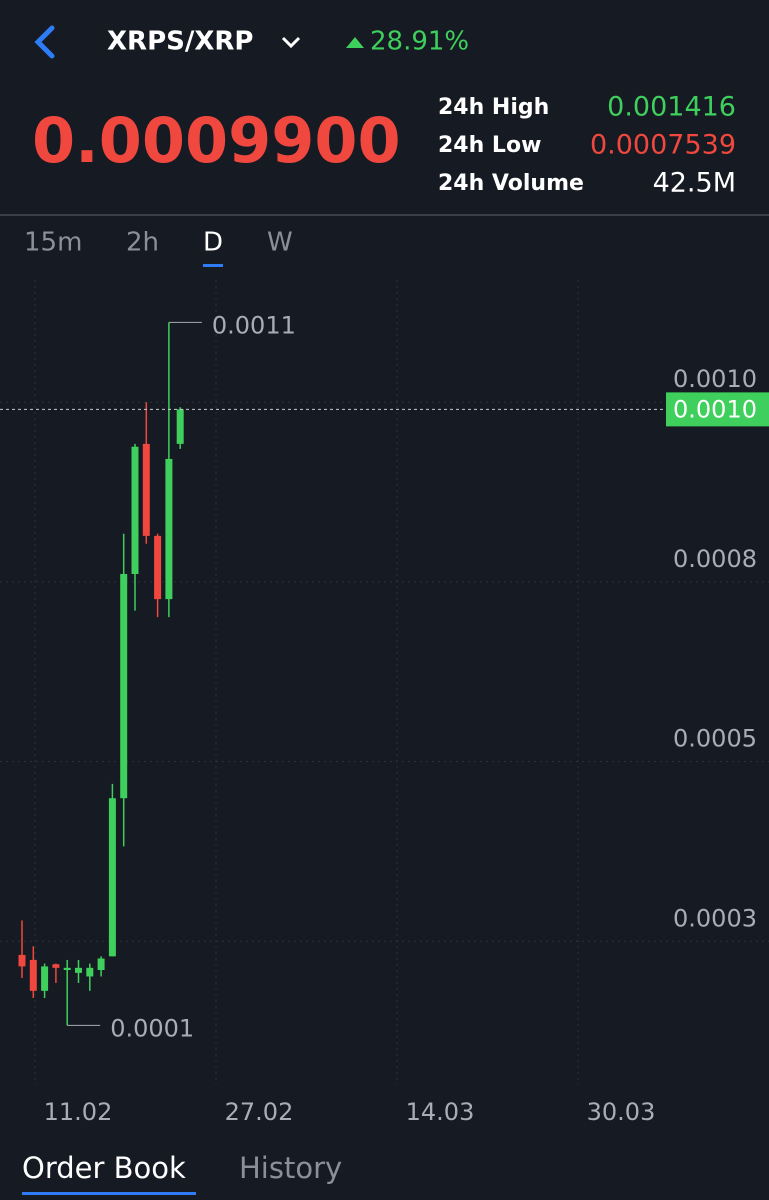  What do you see at coordinates (715, 409) in the screenshot?
I see `current-price-label: 0.0010` at bounding box center [715, 409].